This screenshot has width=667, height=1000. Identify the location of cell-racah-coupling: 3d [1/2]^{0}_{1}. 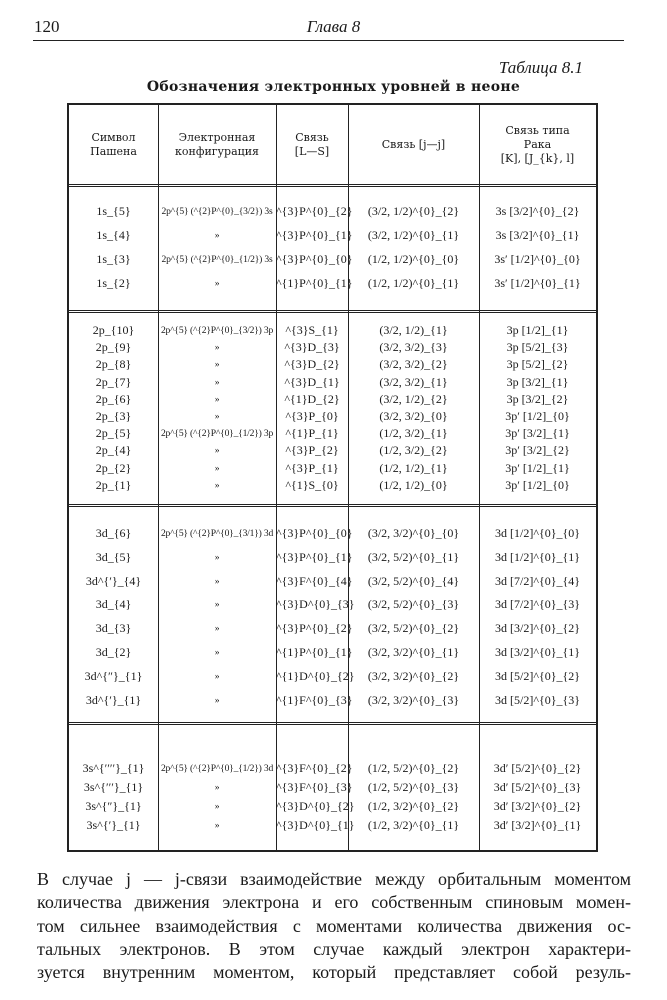
(537, 556).